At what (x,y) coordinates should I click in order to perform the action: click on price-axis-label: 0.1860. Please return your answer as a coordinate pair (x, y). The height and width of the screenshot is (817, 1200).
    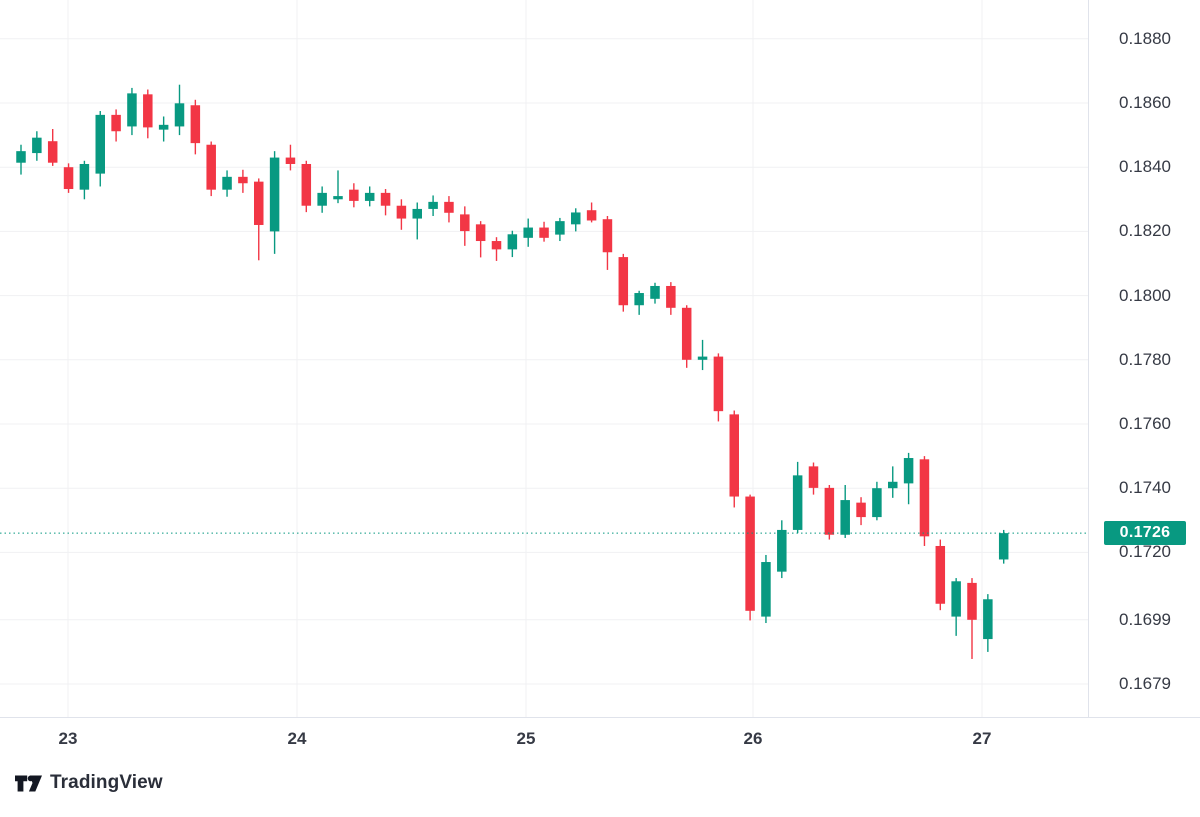
    Looking at the image, I should click on (1145, 102).